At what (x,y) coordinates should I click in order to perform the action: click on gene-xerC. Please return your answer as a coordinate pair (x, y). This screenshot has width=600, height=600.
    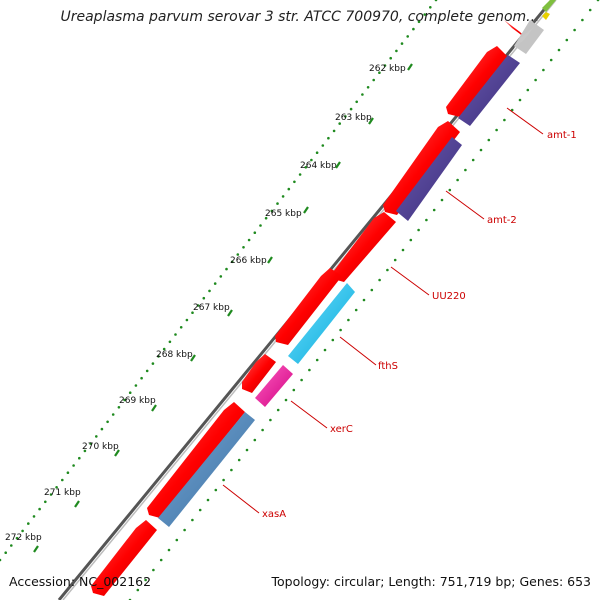
    Looking at the image, I should click on (274, 386).